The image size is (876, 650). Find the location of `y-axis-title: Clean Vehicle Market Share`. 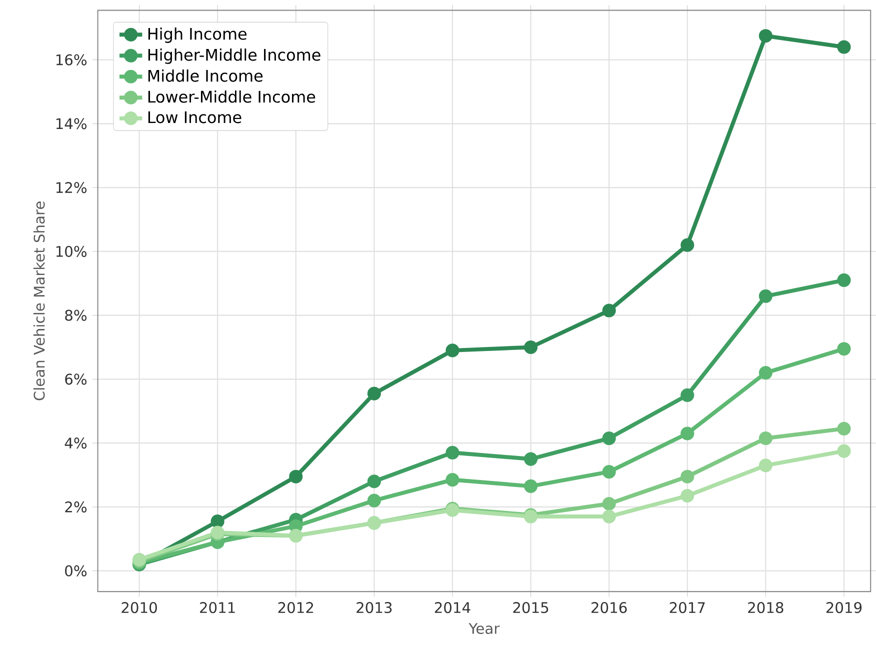

y-axis-title: Clean Vehicle Market Share is located at coordinates (39, 300).